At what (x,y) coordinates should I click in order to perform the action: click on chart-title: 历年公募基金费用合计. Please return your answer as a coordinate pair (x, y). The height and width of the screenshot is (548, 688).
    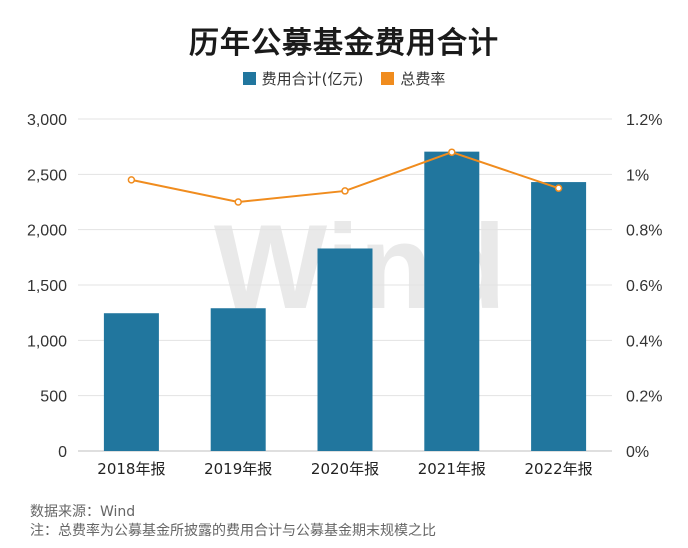
    Looking at the image, I should click on (344, 43).